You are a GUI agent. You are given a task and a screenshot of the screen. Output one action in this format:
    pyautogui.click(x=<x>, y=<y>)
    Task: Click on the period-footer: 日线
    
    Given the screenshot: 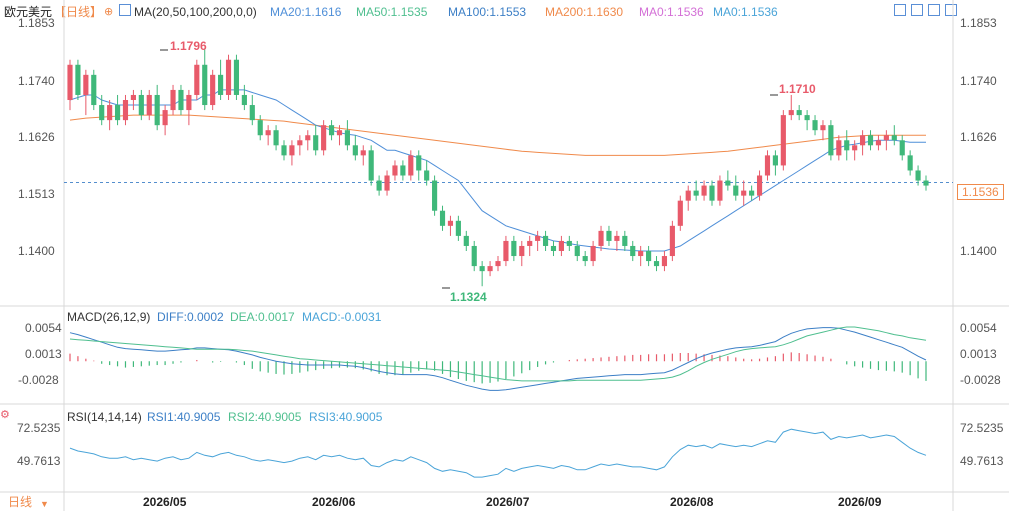 What is the action you would take?
    pyautogui.click(x=20, y=502)
    